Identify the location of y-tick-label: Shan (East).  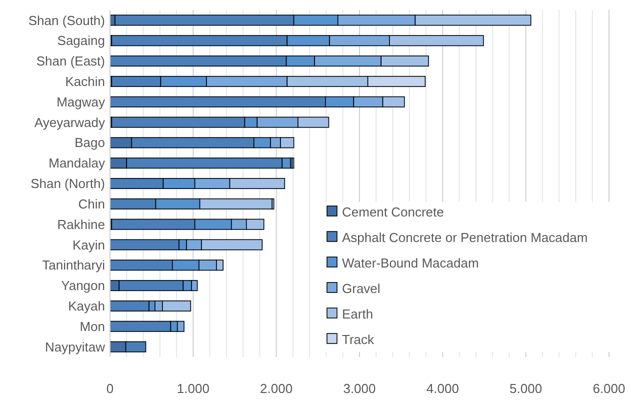
(70, 61).